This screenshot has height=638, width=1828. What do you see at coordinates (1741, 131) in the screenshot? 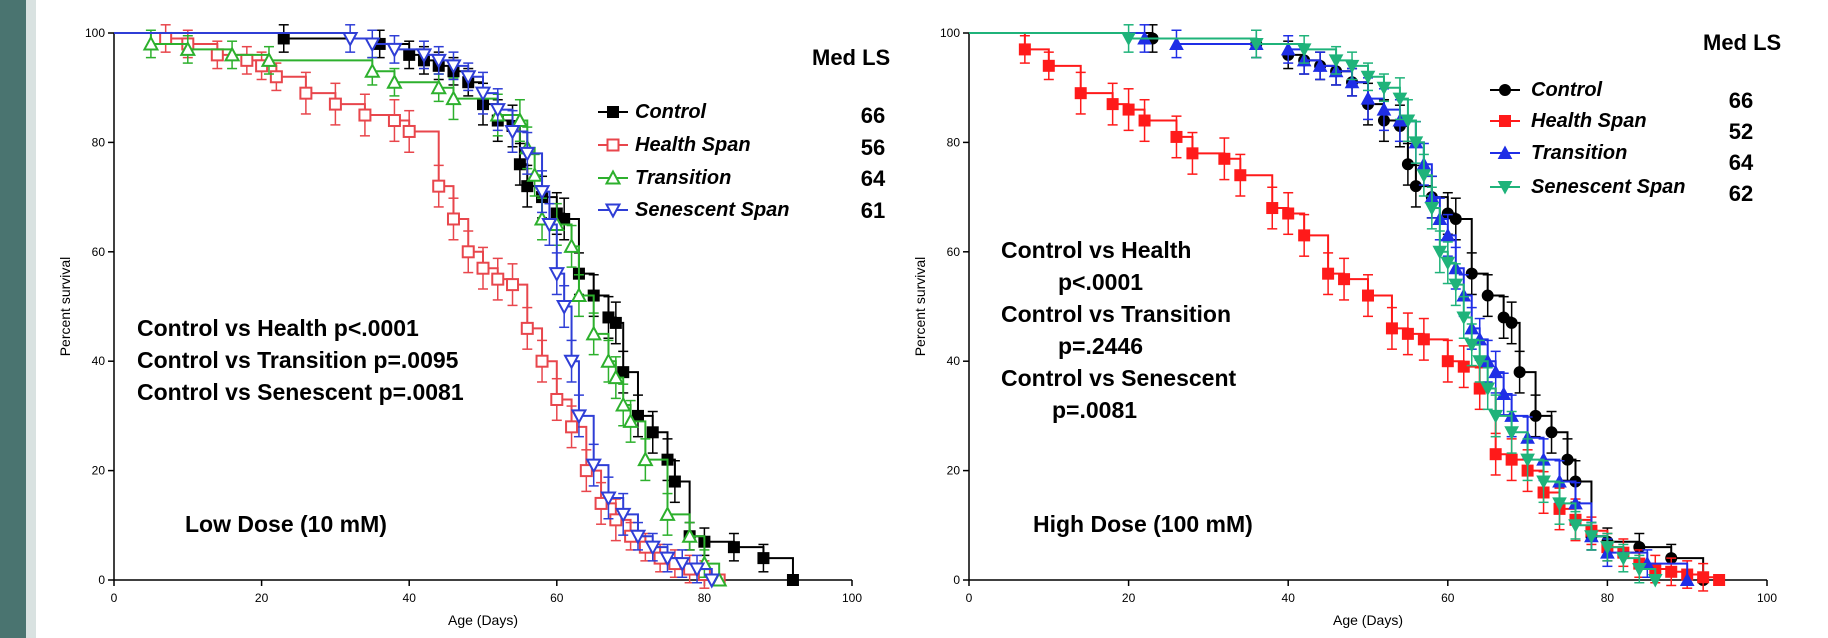
I see `med-ls-value: 52` at bounding box center [1741, 131].